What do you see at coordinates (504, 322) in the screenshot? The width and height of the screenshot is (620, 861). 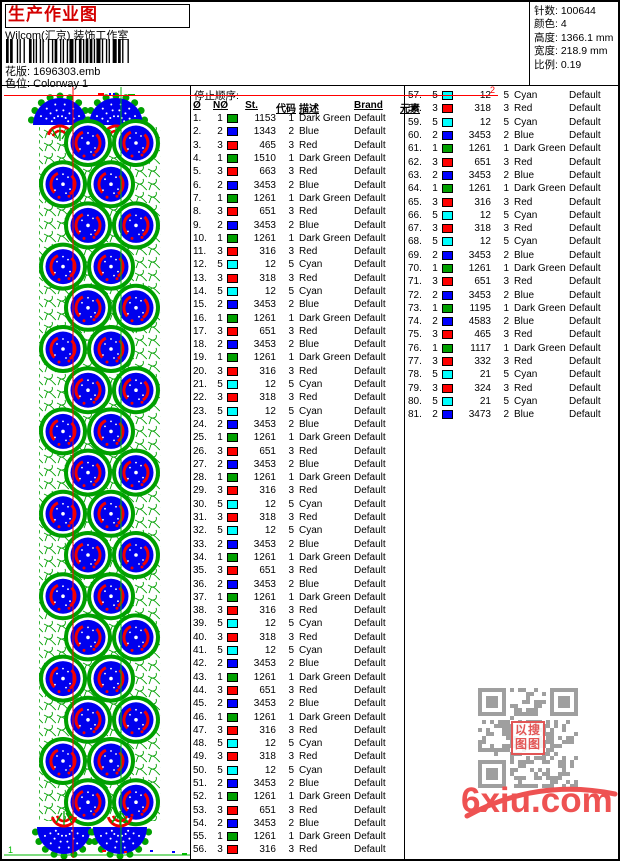 I see `stop-row: 74. 2 4583 2 Blue Default` at bounding box center [504, 322].